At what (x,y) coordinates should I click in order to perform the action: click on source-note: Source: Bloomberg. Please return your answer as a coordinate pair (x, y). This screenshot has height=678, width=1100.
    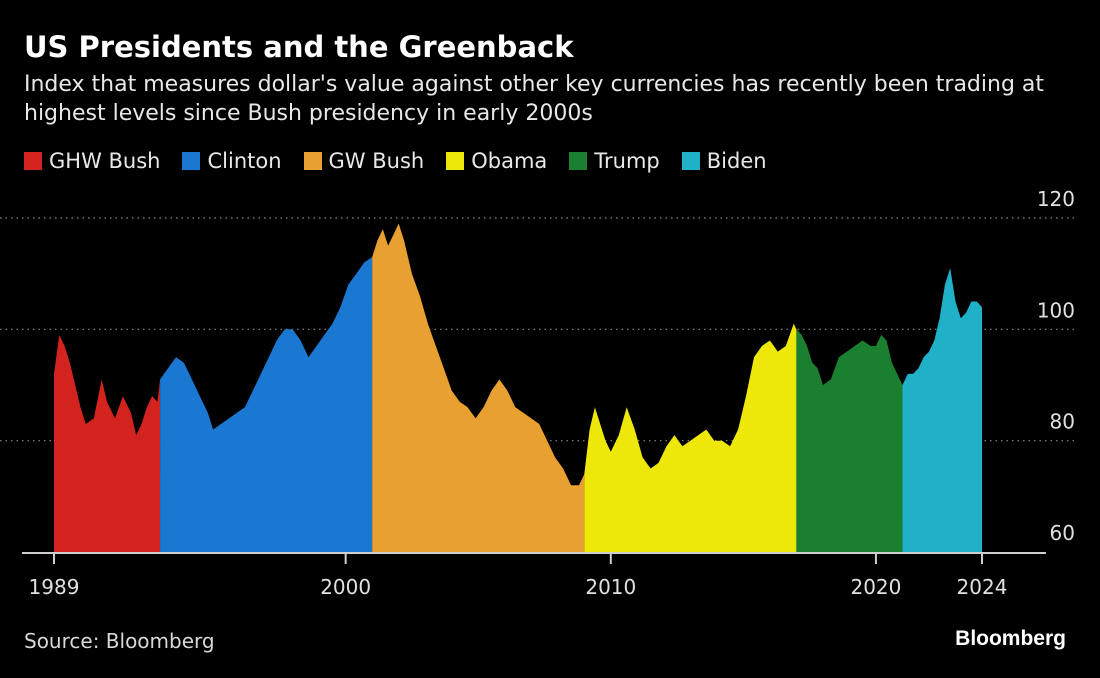
    Looking at the image, I should click on (119, 641).